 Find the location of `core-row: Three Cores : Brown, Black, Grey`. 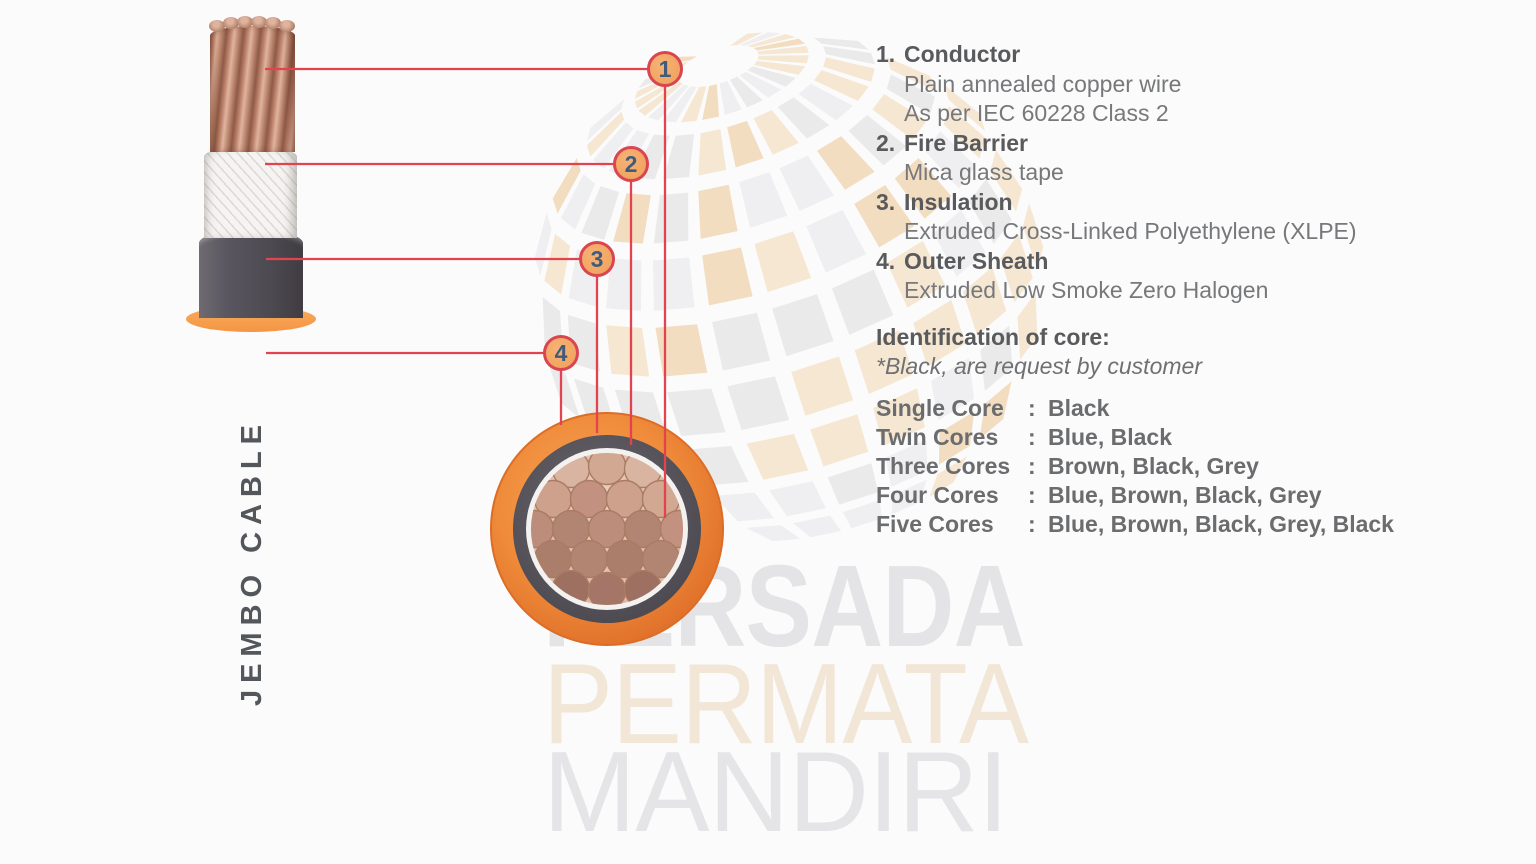

core-row: Three Cores : Brown, Black, Grey is located at coordinates (1166, 466).